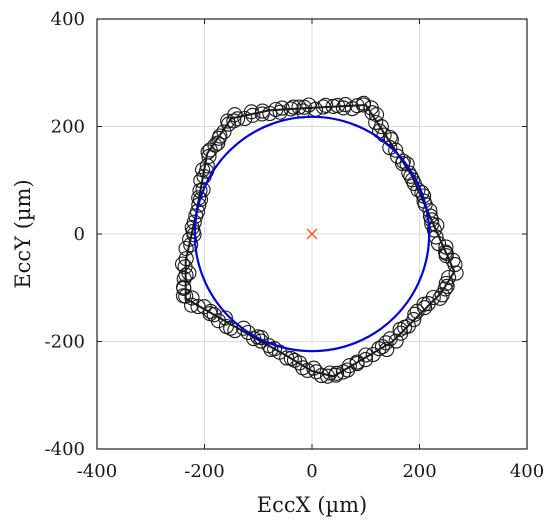 The height and width of the screenshot is (532, 550). I want to click on y-tick-label: -200, so click(65, 342).